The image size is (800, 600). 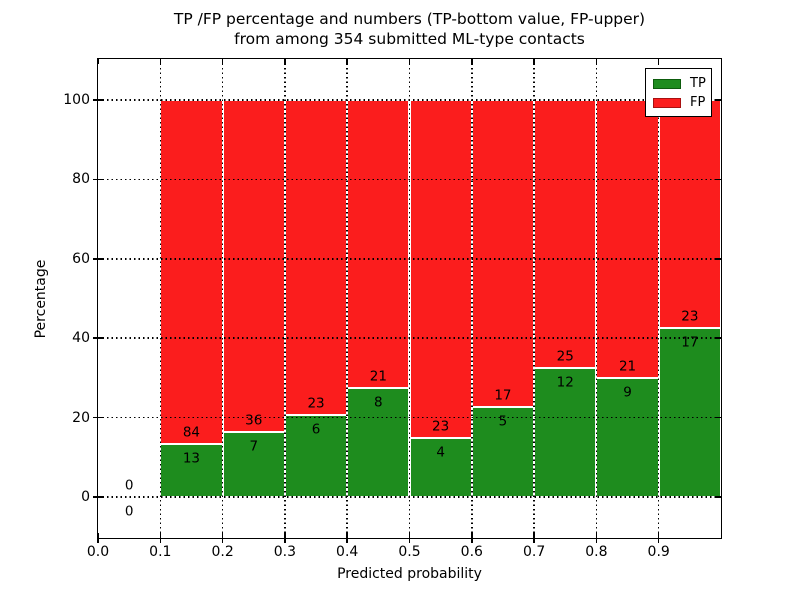 What do you see at coordinates (285, 552) in the screenshot?
I see `x-tick-label: 0.3` at bounding box center [285, 552].